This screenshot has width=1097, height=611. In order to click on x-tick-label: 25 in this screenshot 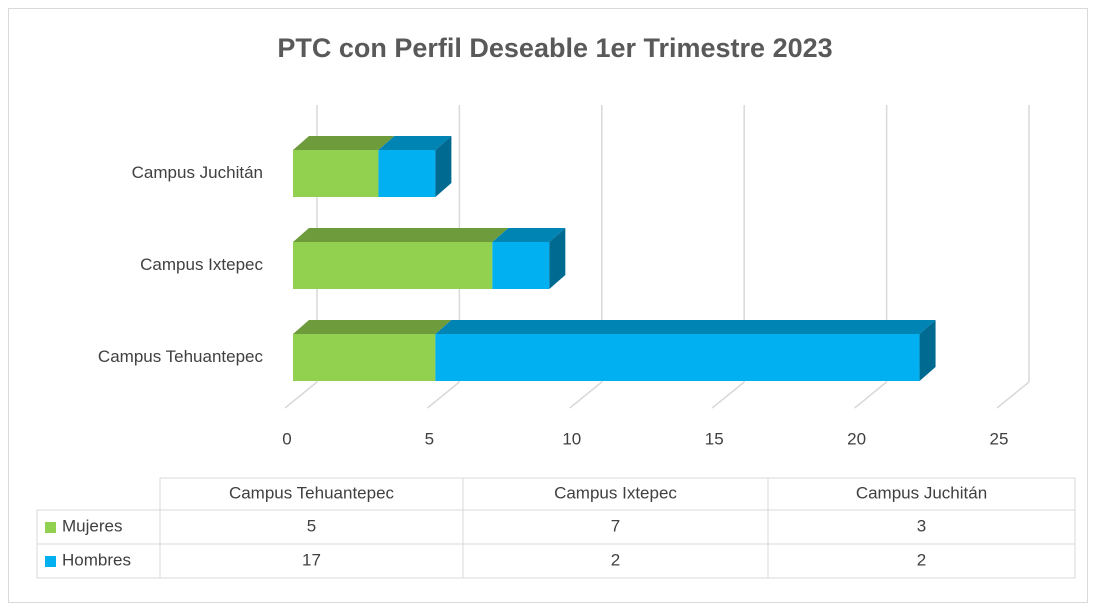, I will do `click(999, 438)`.